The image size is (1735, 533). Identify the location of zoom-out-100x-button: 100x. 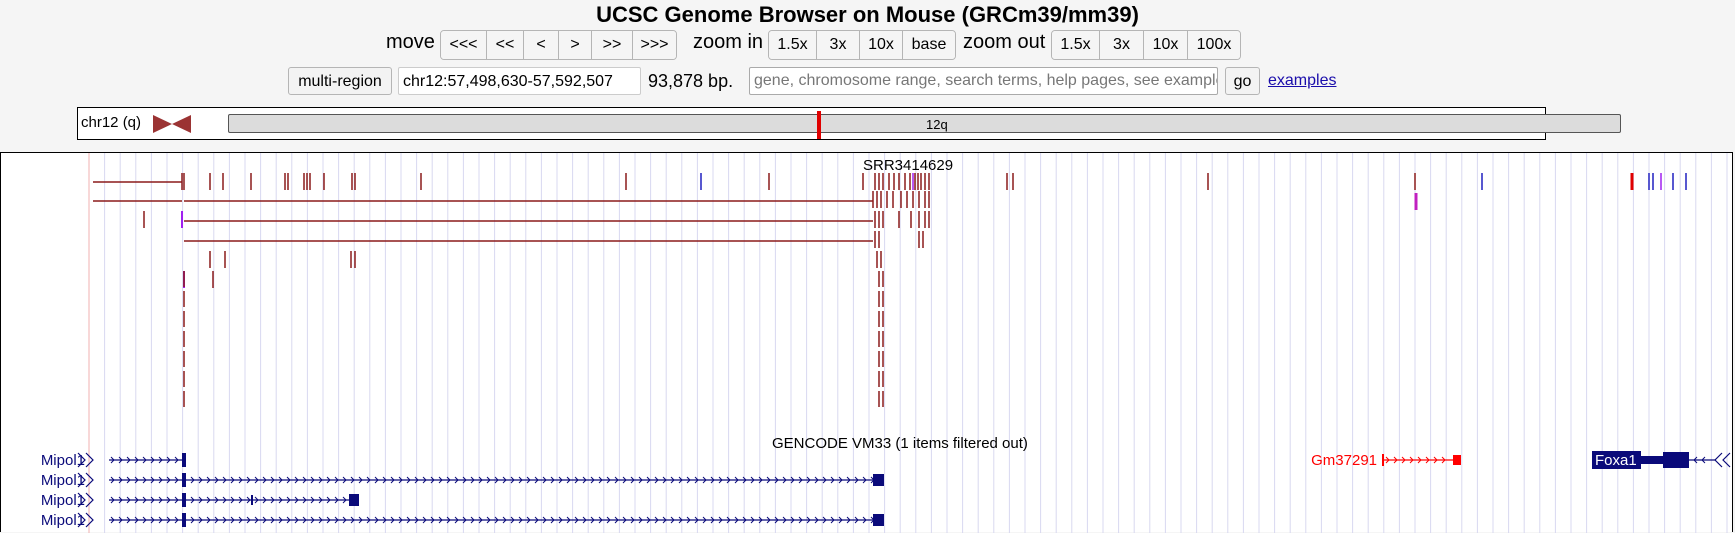
(1214, 45).